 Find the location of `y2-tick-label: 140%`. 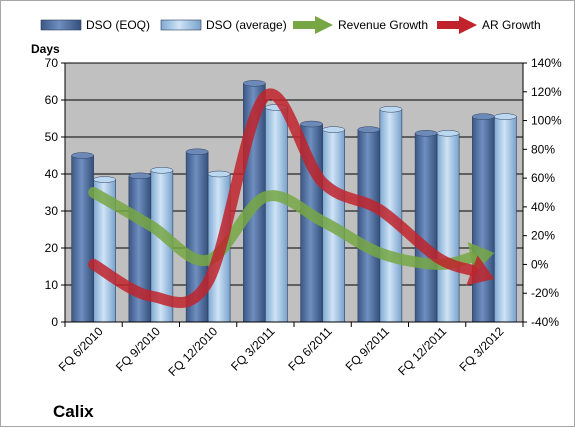

y2-tick-label: 140% is located at coordinates (546, 63).